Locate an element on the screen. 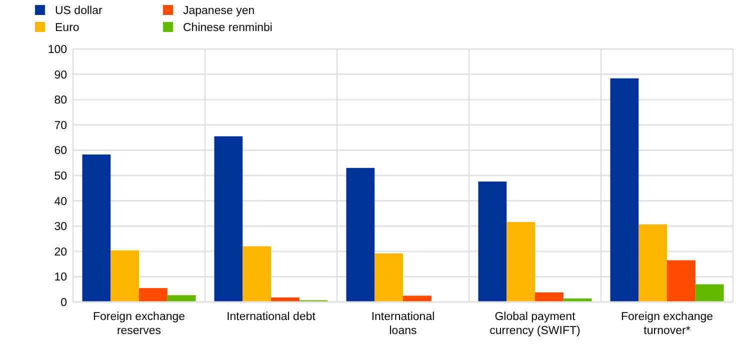 This screenshot has height=345, width=744. x-tick-label: Global payment currency (SWIFT) is located at coordinates (535, 324).